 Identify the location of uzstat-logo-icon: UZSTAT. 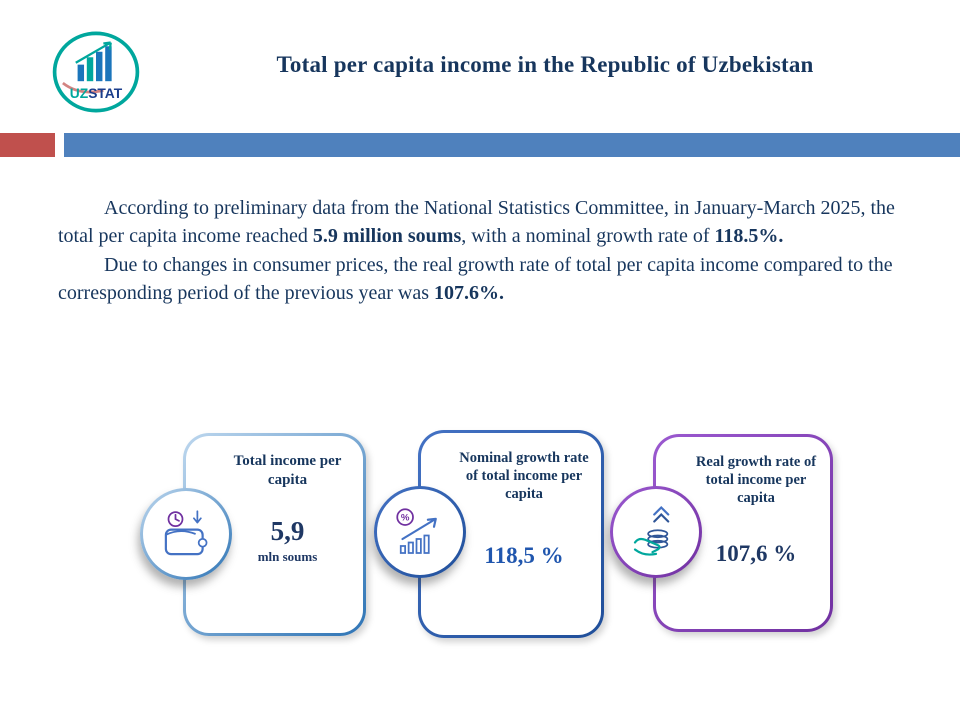
(96, 72).